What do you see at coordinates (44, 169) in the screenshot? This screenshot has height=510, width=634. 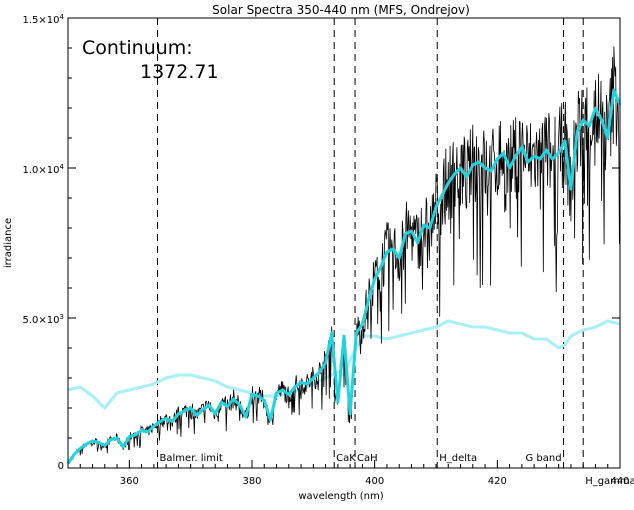 I see `y-tick-label: 1.0×10⁴` at bounding box center [44, 169].